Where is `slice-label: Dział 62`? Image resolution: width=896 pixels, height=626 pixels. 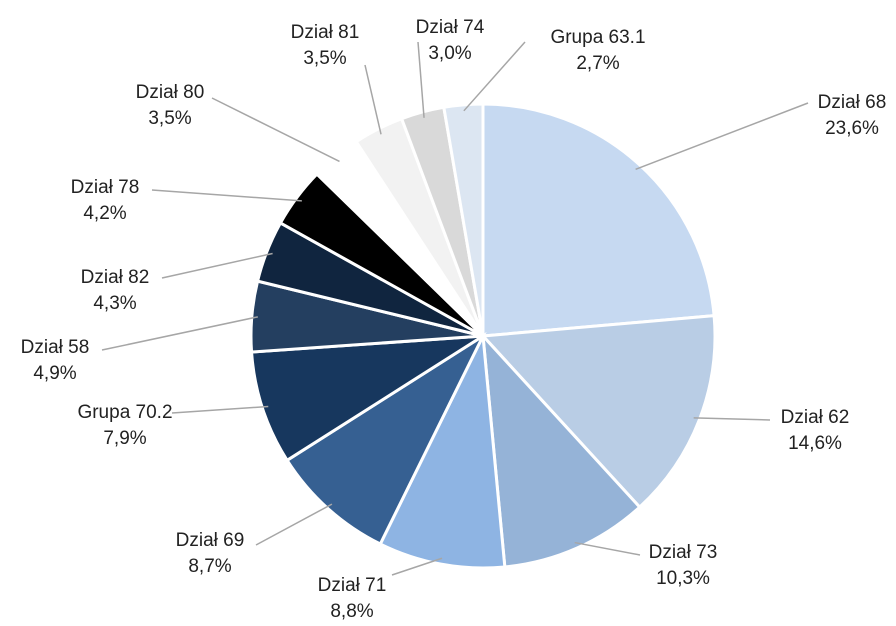
slice-label: Dział 62 is located at coordinates (815, 417).